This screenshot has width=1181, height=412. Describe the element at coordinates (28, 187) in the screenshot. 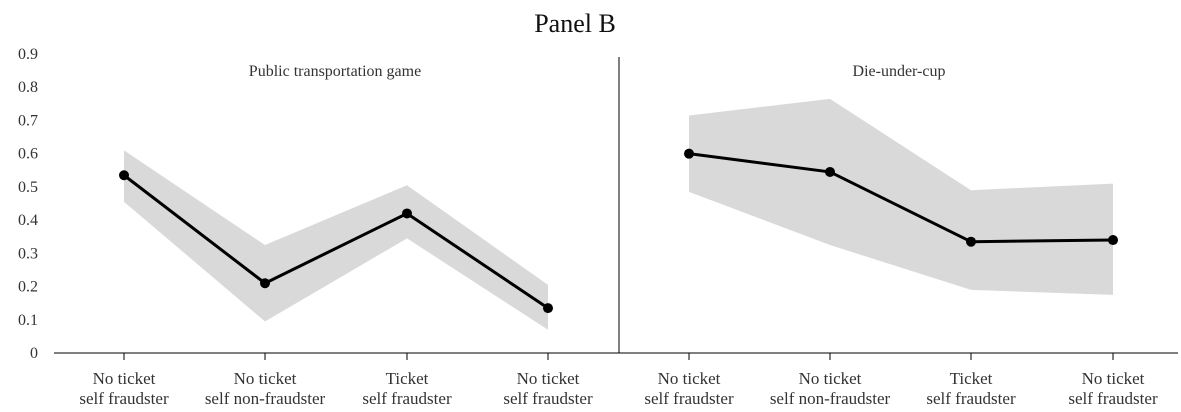

I see `y-tick-label: 0.5` at that location.